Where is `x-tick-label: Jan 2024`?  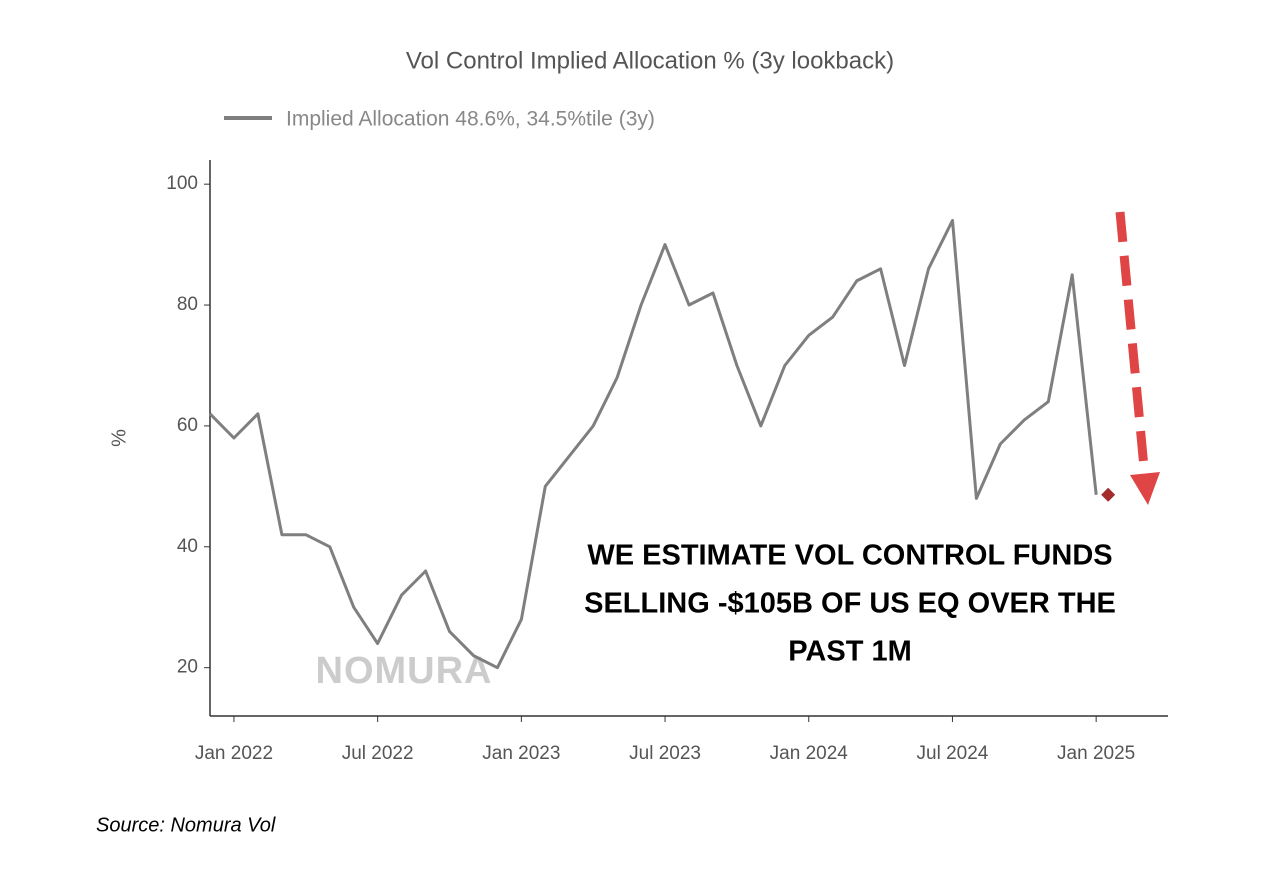
x-tick-label: Jan 2024 is located at coordinates (809, 753).